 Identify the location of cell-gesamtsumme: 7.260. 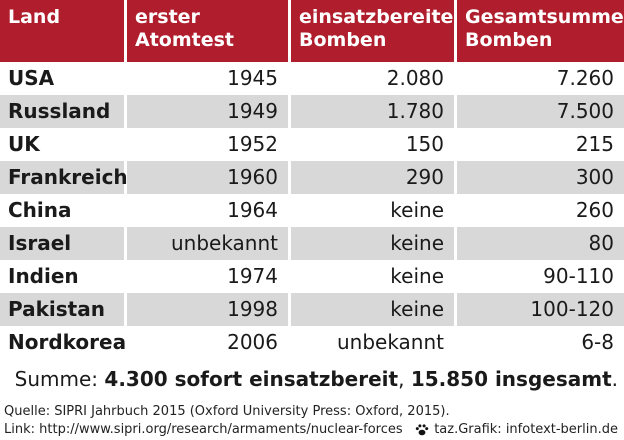
(585, 78).